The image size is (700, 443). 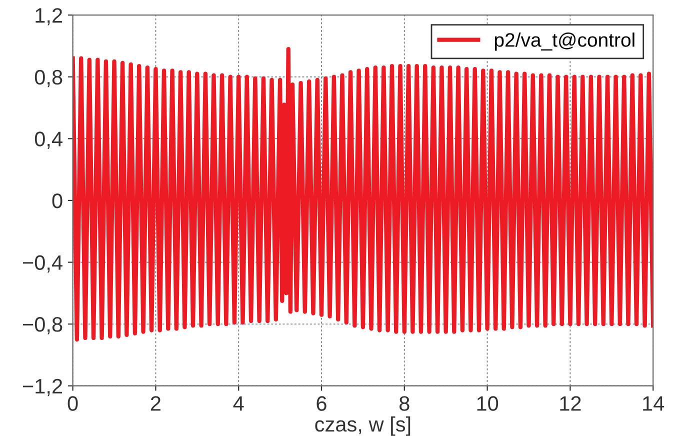 I want to click on legend-label: p2/va_t@control, so click(x=564, y=41).